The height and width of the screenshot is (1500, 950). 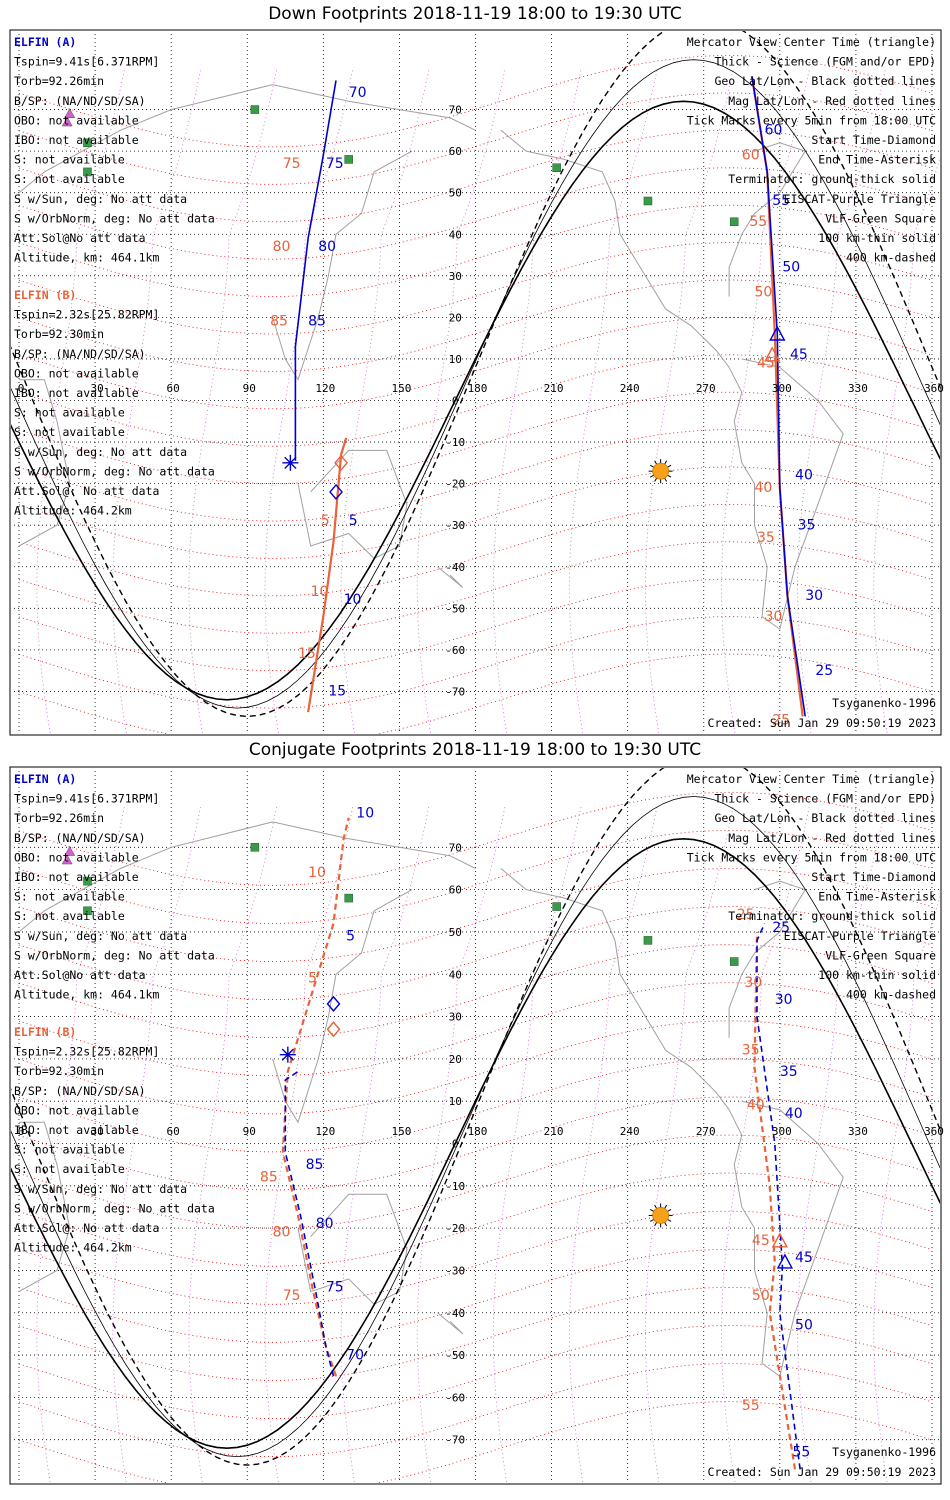 I want to click on elfin-a-info-line: S w/Sun, deg: No att data, so click(x=100, y=199).